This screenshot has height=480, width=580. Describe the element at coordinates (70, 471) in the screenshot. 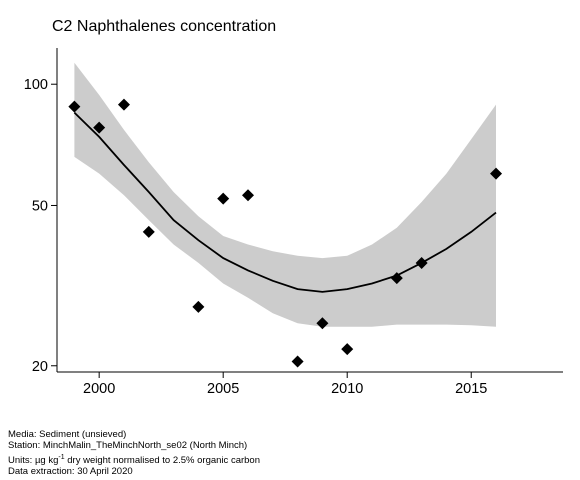

I see `extraction-line: Data extraction: 30 April 2020` at that location.